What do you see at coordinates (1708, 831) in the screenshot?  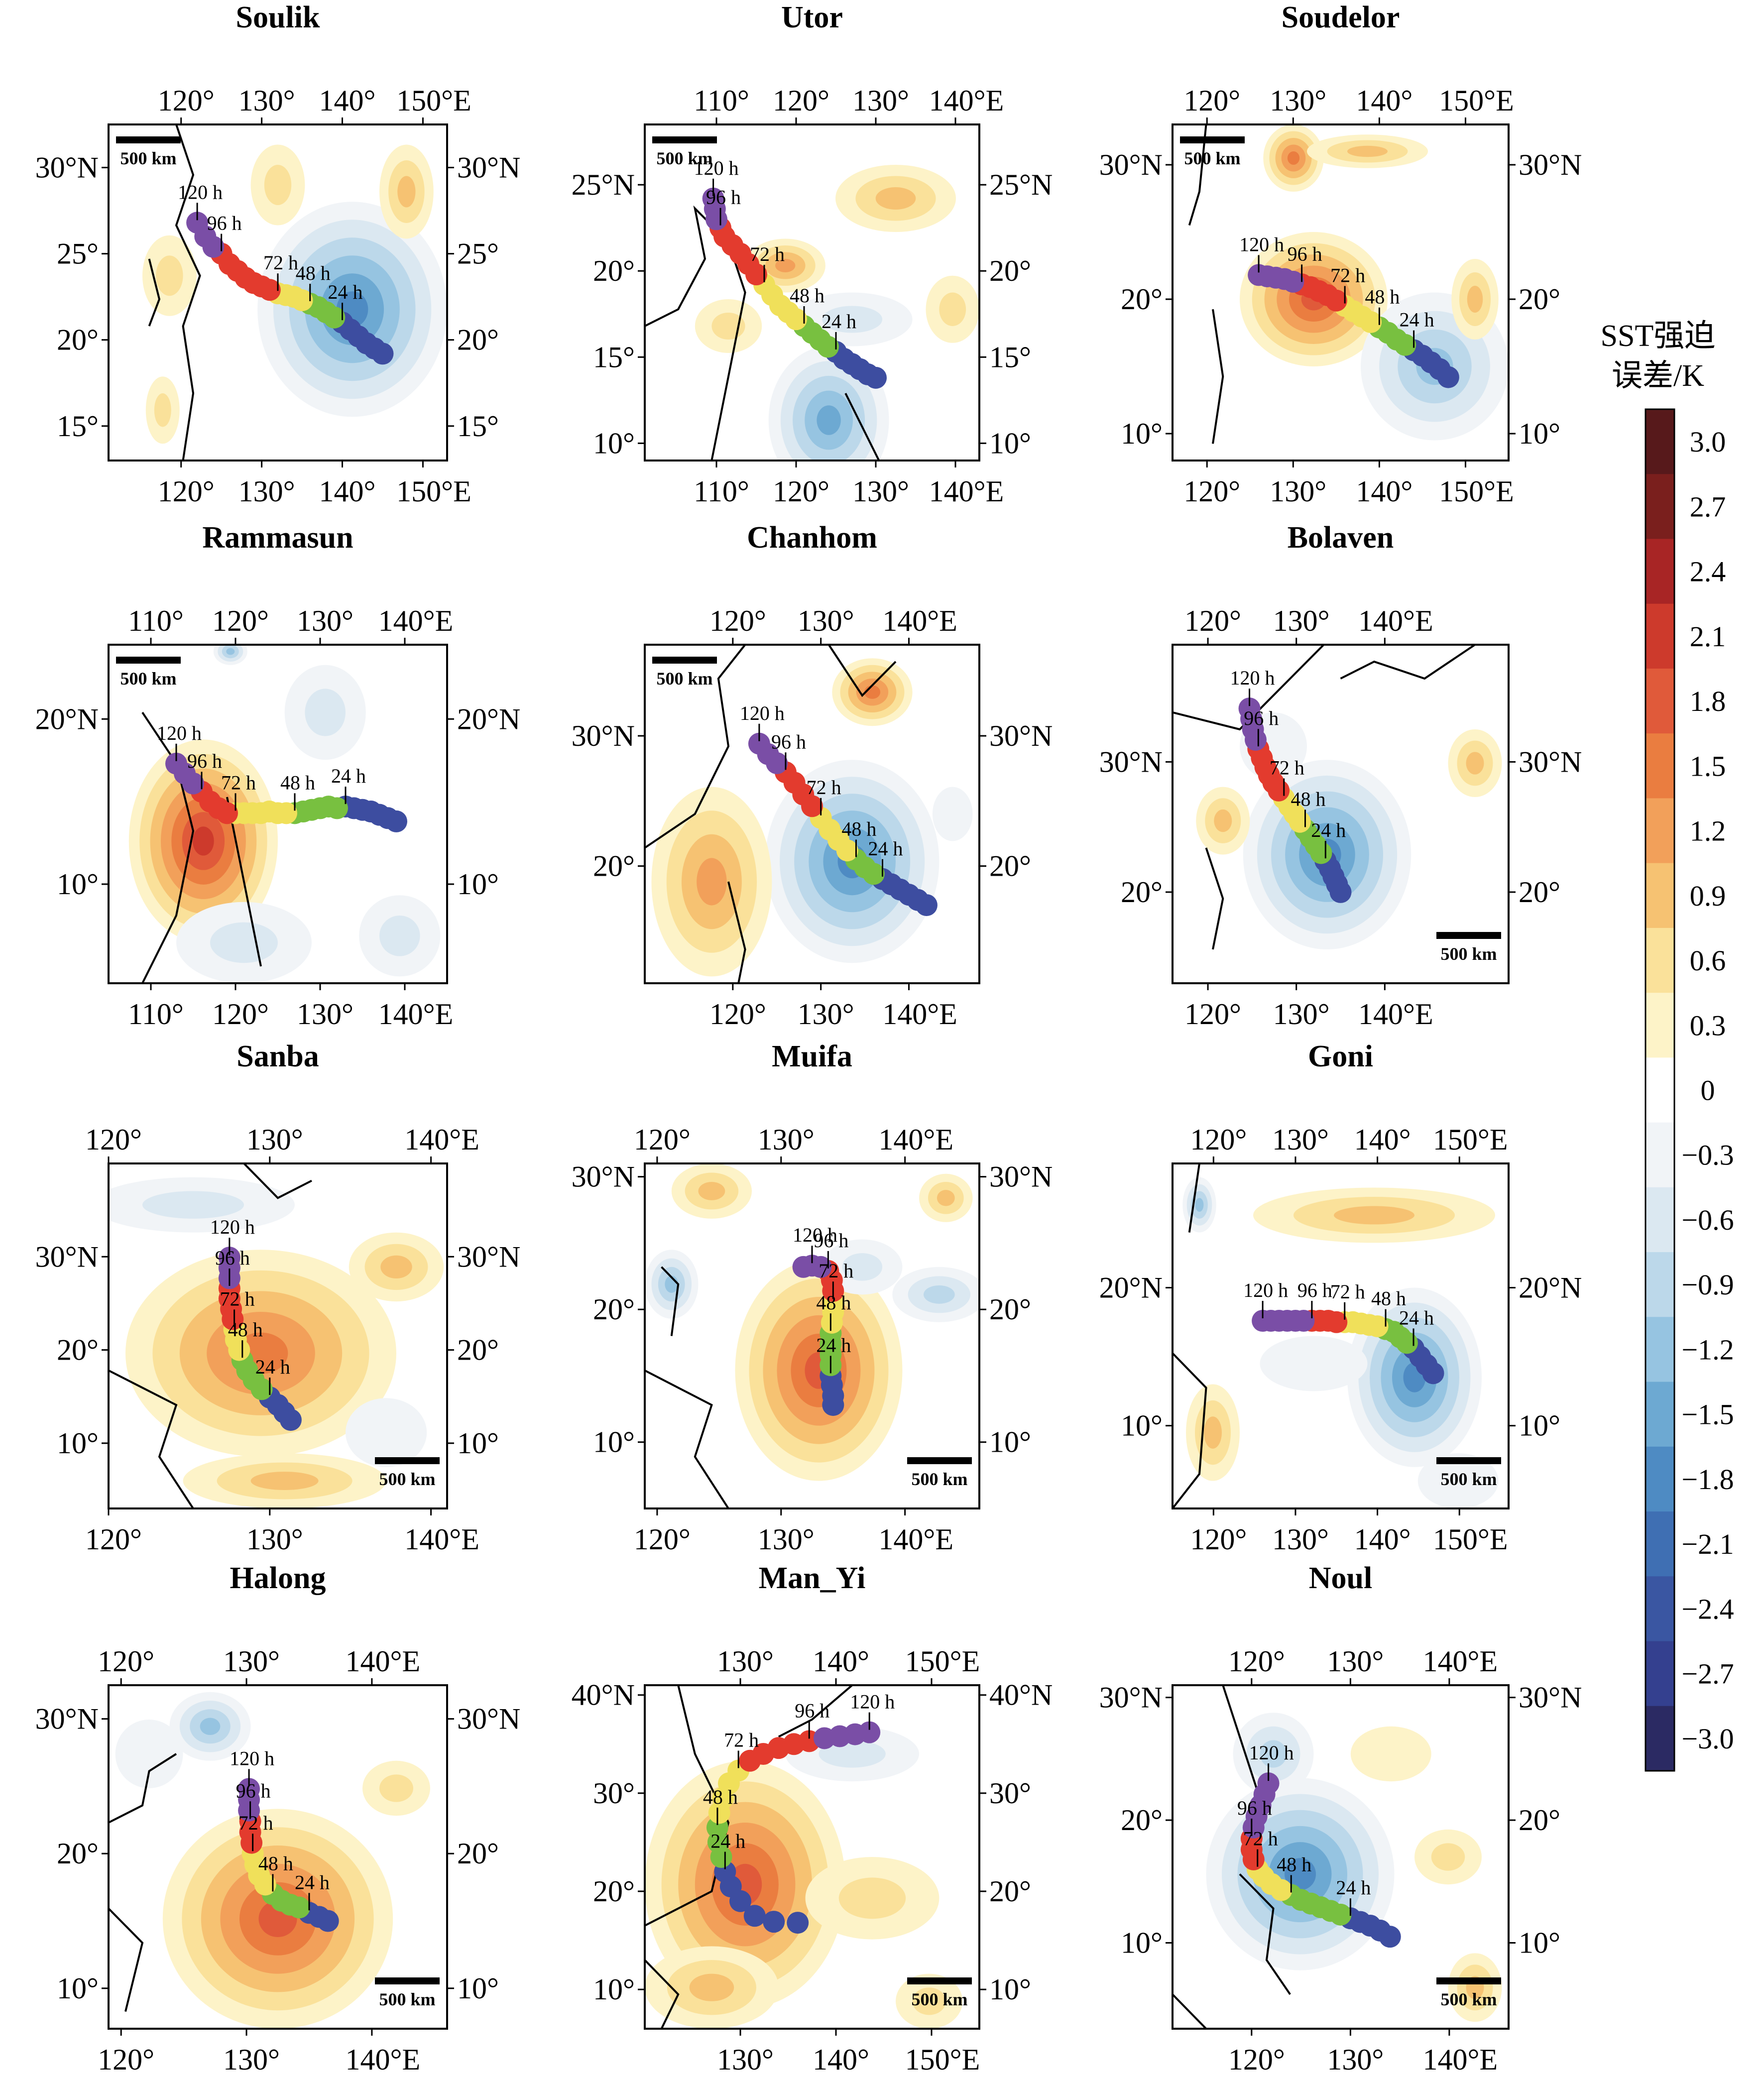 I see `colorbar-label: 1.2` at bounding box center [1708, 831].